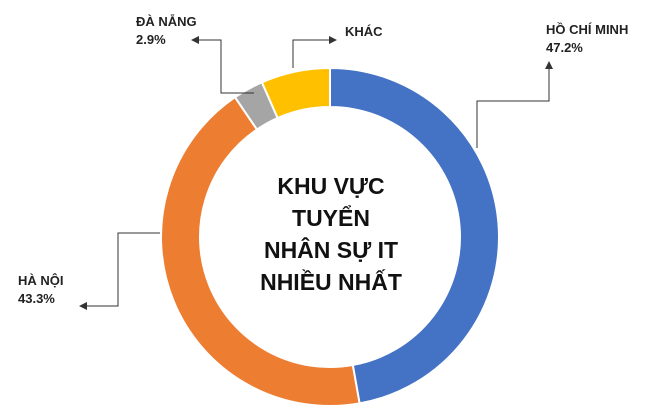 This screenshot has width=653, height=416. What do you see at coordinates (295, 93) in the screenshot?
I see `slice-khac` at bounding box center [295, 93].